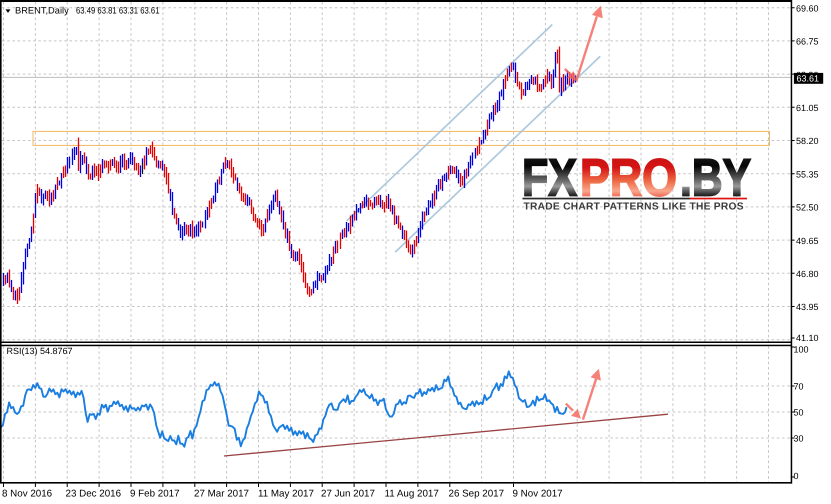  Describe the element at coordinates (42, 11) in the screenshot. I see `svg-text: BRENT,Daily` at that location.